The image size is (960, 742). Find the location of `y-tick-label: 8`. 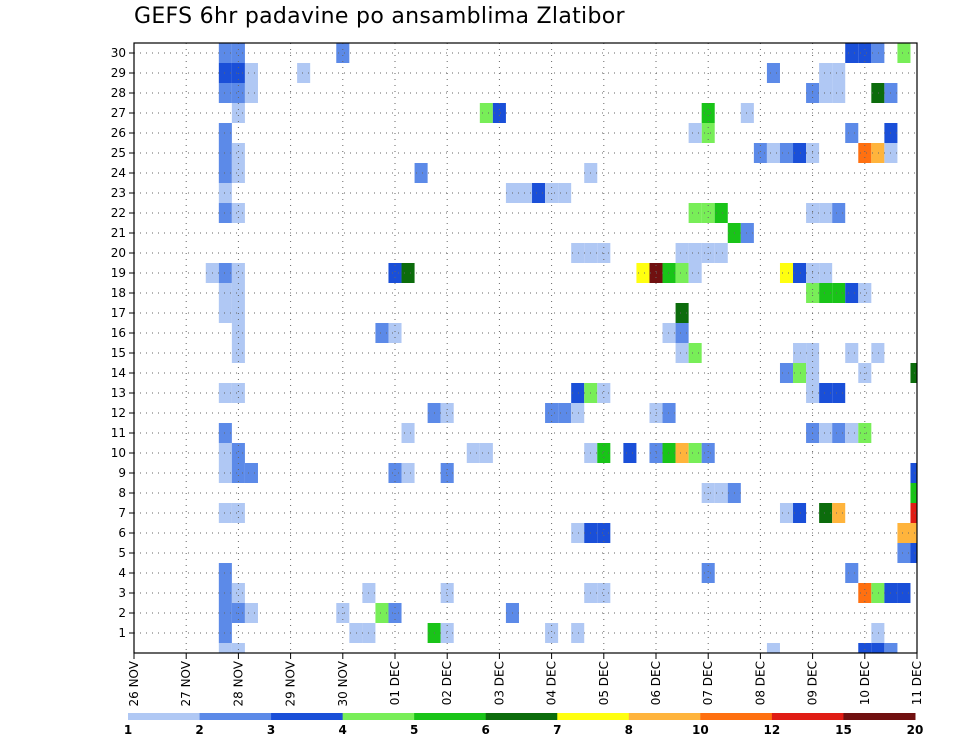

y-tick-label: 8 is located at coordinates (122, 493).